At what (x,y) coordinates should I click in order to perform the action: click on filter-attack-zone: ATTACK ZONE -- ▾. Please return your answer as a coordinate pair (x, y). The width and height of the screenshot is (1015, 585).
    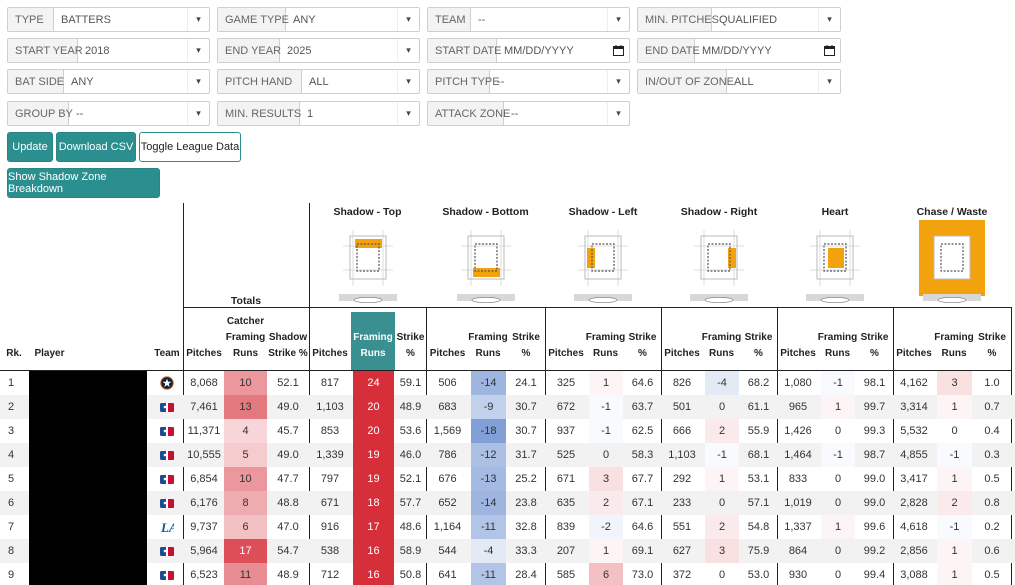
    Looking at the image, I should click on (528, 113).